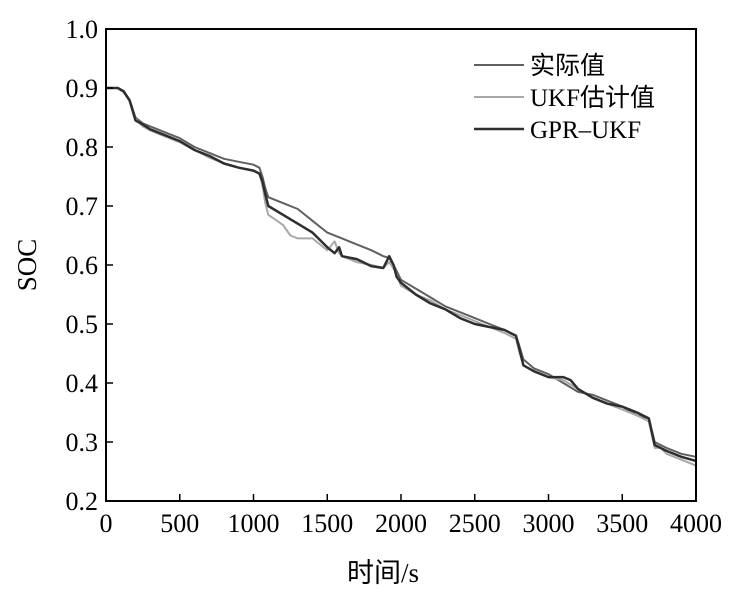 This screenshot has height=597, width=740. Describe the element at coordinates (254, 523) in the screenshot. I see `x-tick-label: 1000` at that location.